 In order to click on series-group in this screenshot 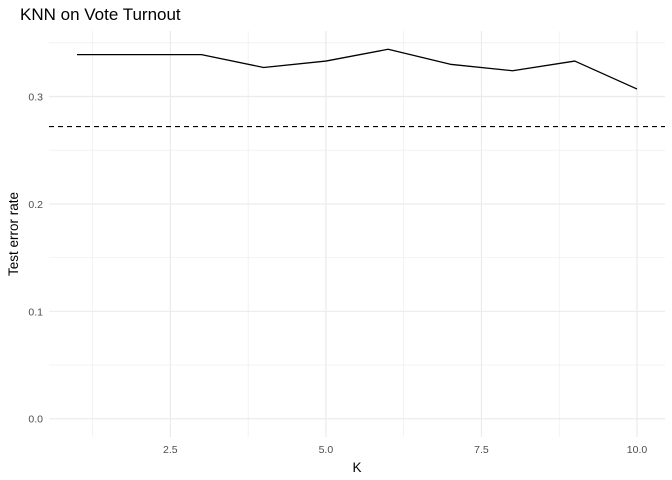, I will do `click(357, 69)`.